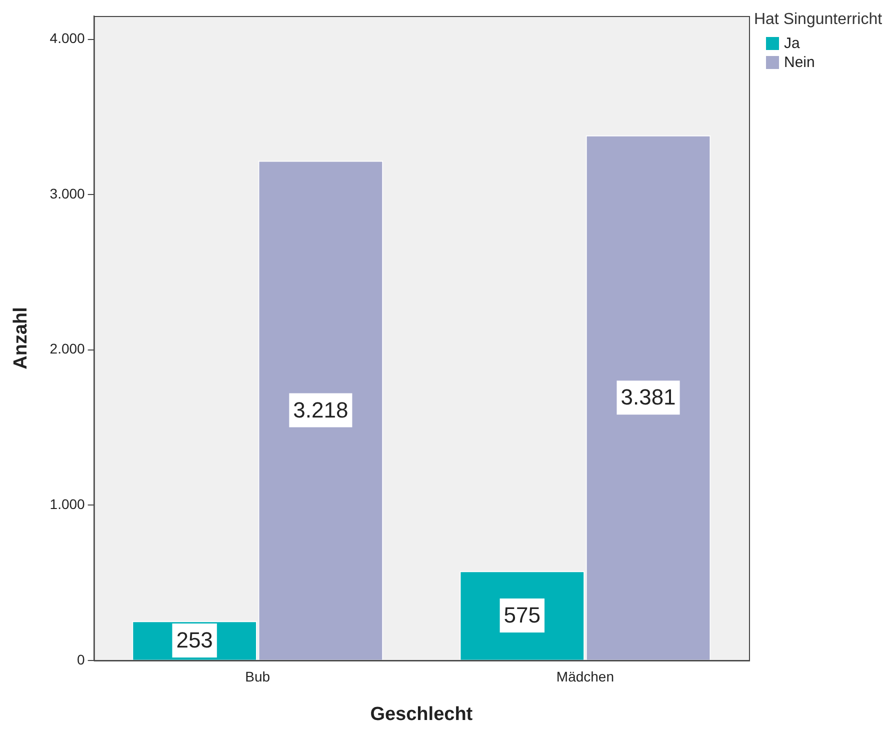 The height and width of the screenshot is (736, 887). I want to click on data-label: 575, so click(522, 615).